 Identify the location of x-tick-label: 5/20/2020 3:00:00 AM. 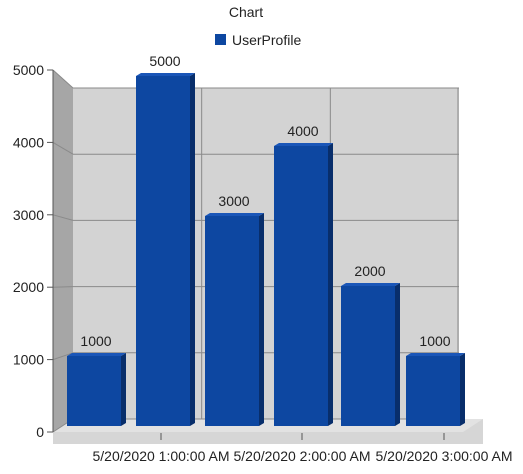
(444, 456).